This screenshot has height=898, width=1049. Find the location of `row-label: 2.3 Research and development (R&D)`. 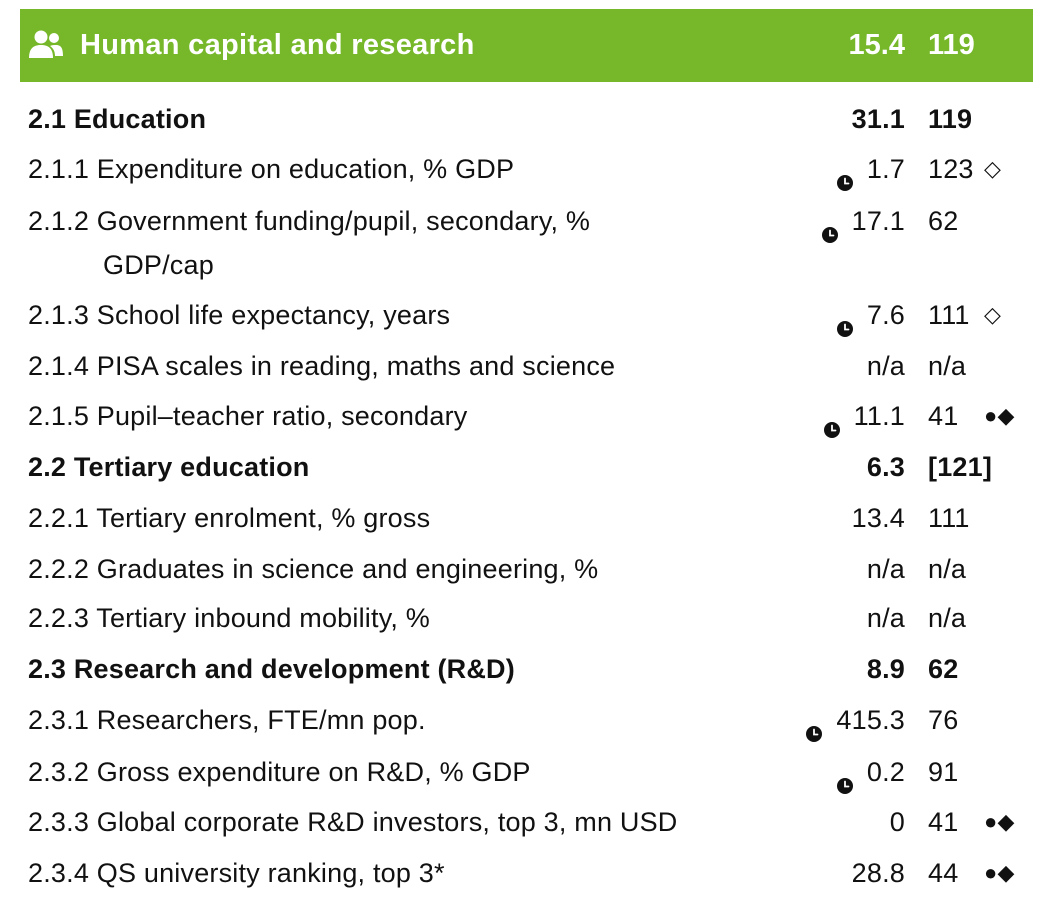

row-label: 2.3 Research and development (R&D) is located at coordinates (271, 669).